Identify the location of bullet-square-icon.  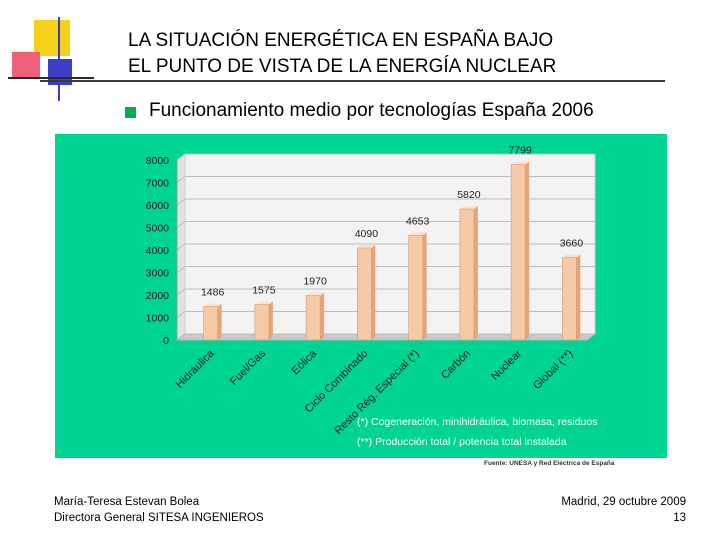
(130, 112).